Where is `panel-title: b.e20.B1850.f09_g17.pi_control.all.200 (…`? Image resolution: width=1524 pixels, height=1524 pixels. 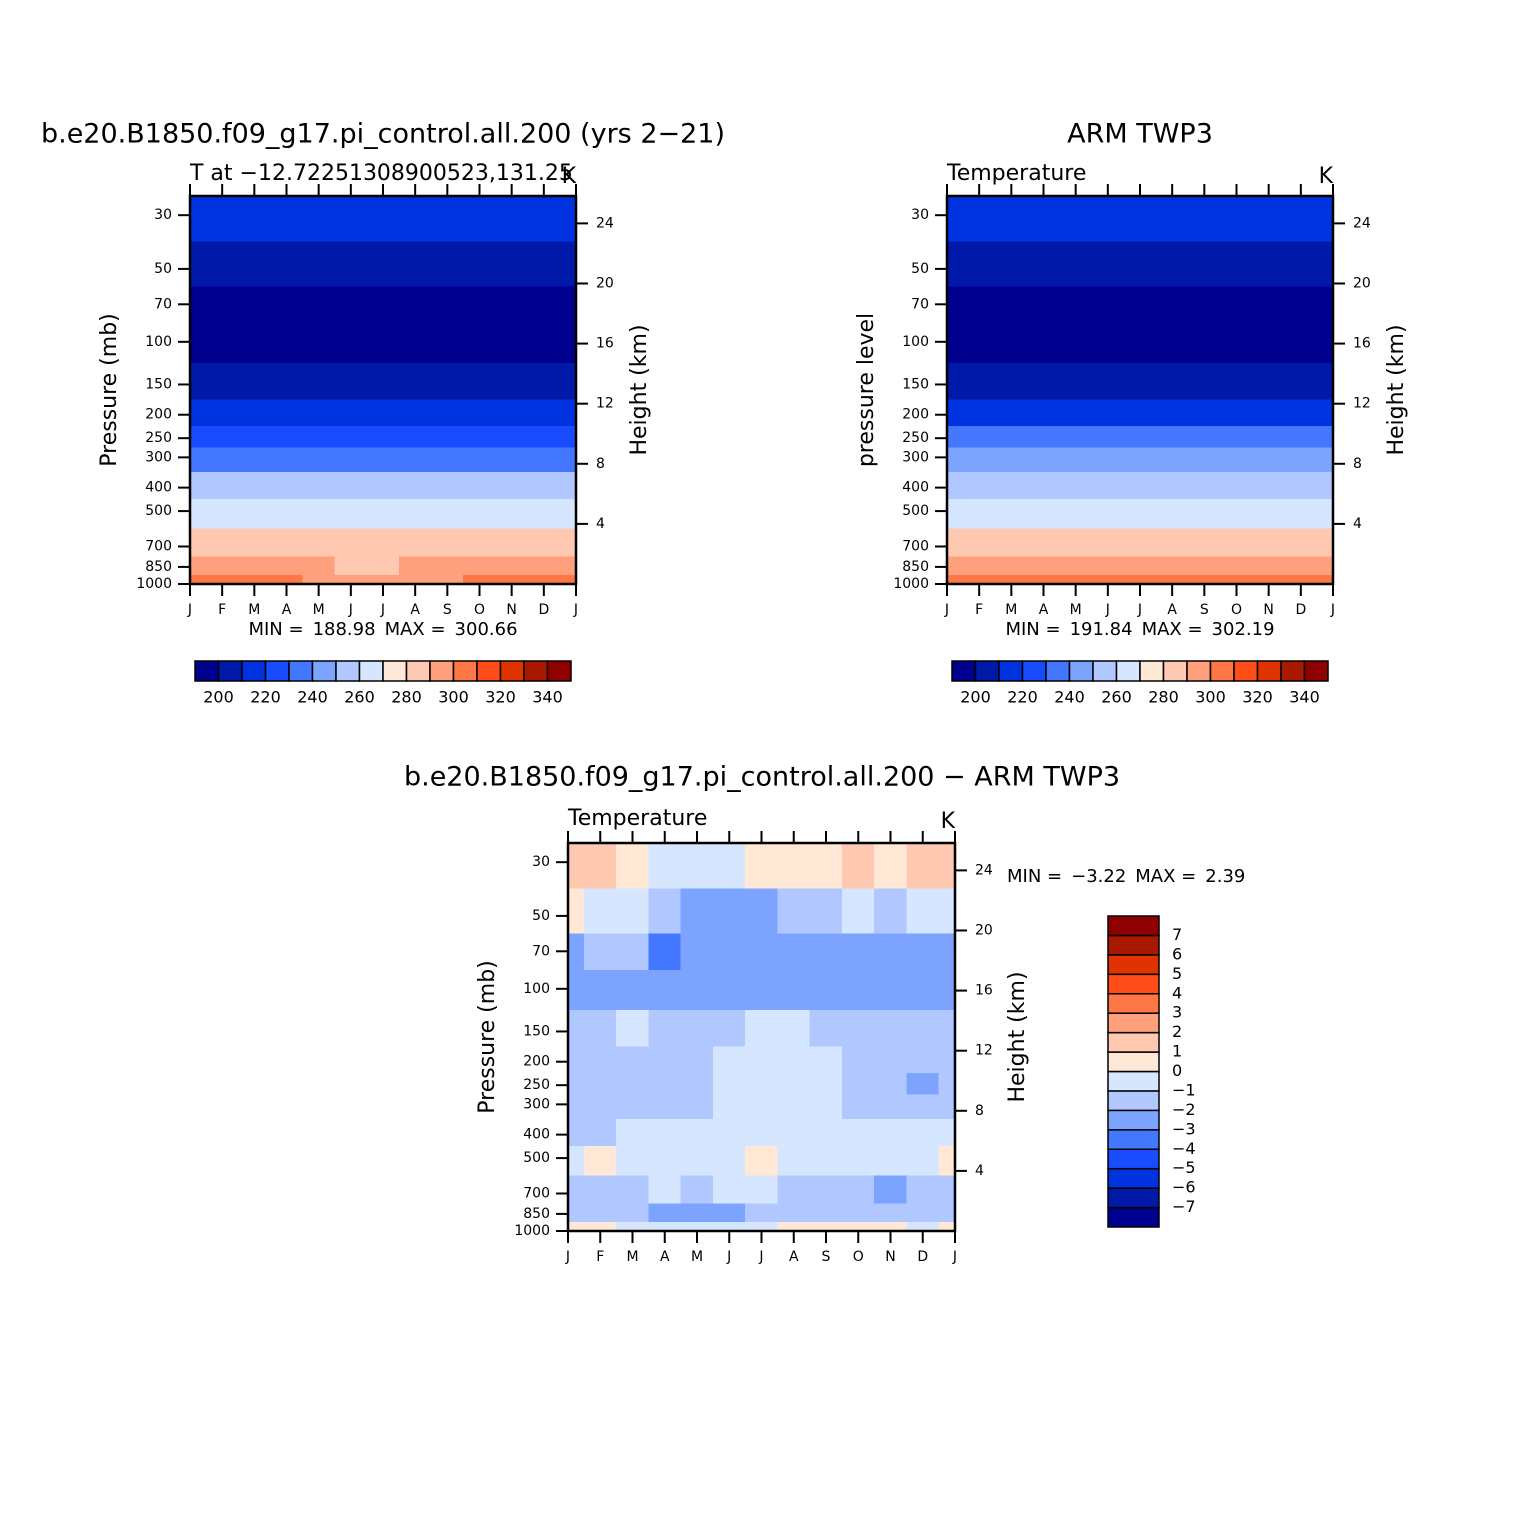 panel-title: b.e20.B1850.f09_g17.pi_control.all.200 (… is located at coordinates (383, 134).